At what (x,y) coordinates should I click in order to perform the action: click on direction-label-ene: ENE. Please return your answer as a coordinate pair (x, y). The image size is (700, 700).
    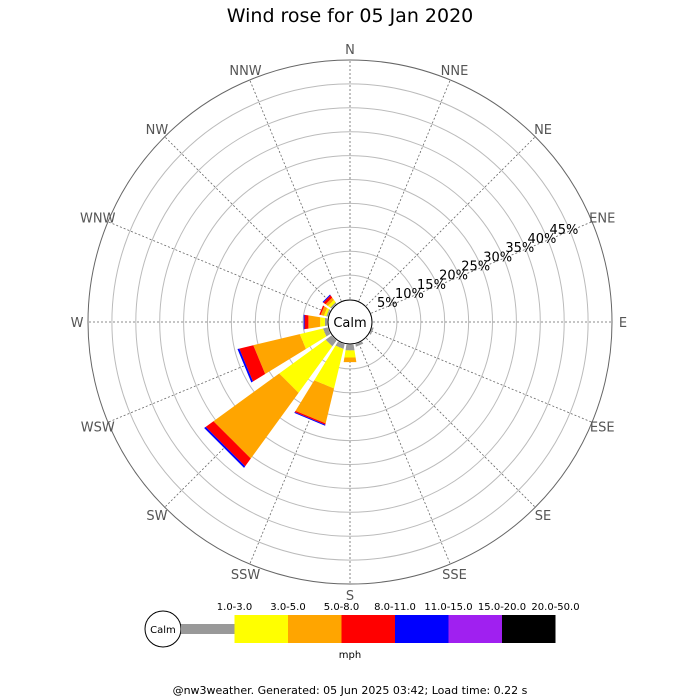
    Looking at the image, I should click on (602, 219).